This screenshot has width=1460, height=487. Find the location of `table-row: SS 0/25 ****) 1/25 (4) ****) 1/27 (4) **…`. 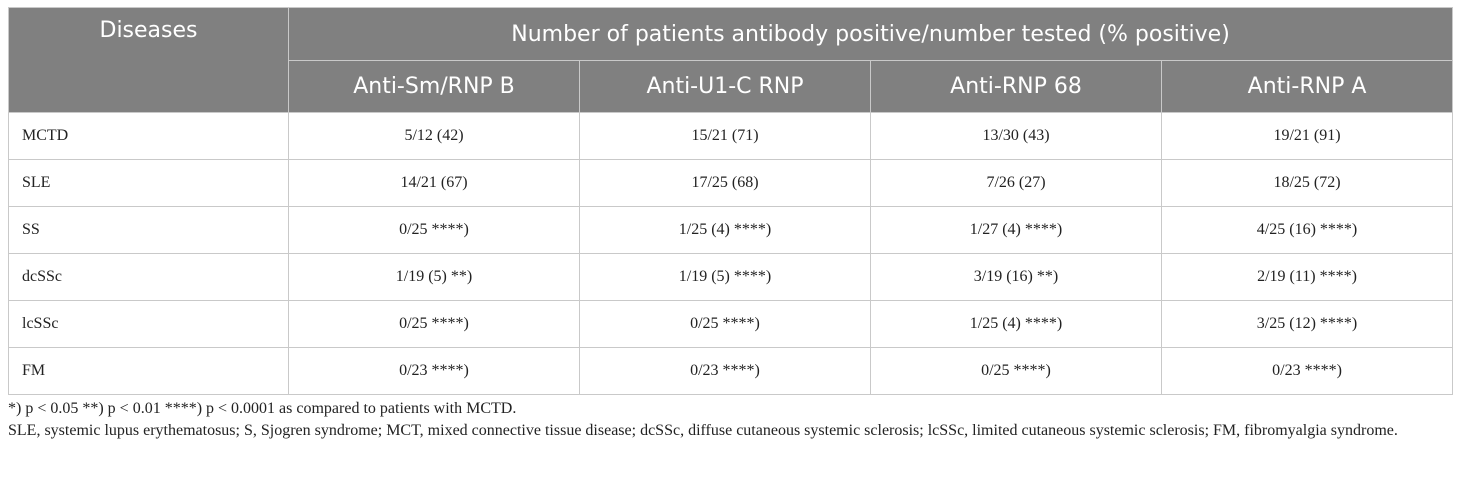

table-row: SS 0/25 ****) 1/25 (4) ****) 1/27 (4) **… is located at coordinates (731, 230).